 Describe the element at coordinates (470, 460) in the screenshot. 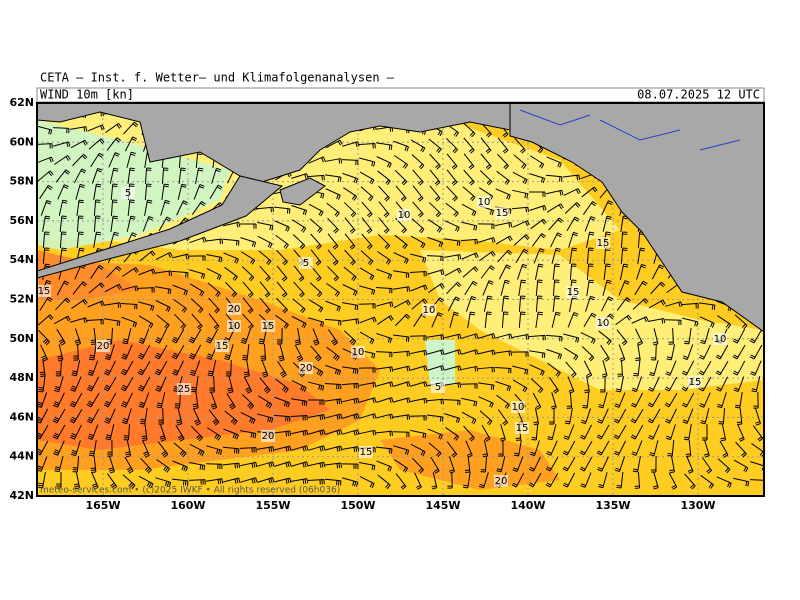

I see `wind-zone-strong` at that location.